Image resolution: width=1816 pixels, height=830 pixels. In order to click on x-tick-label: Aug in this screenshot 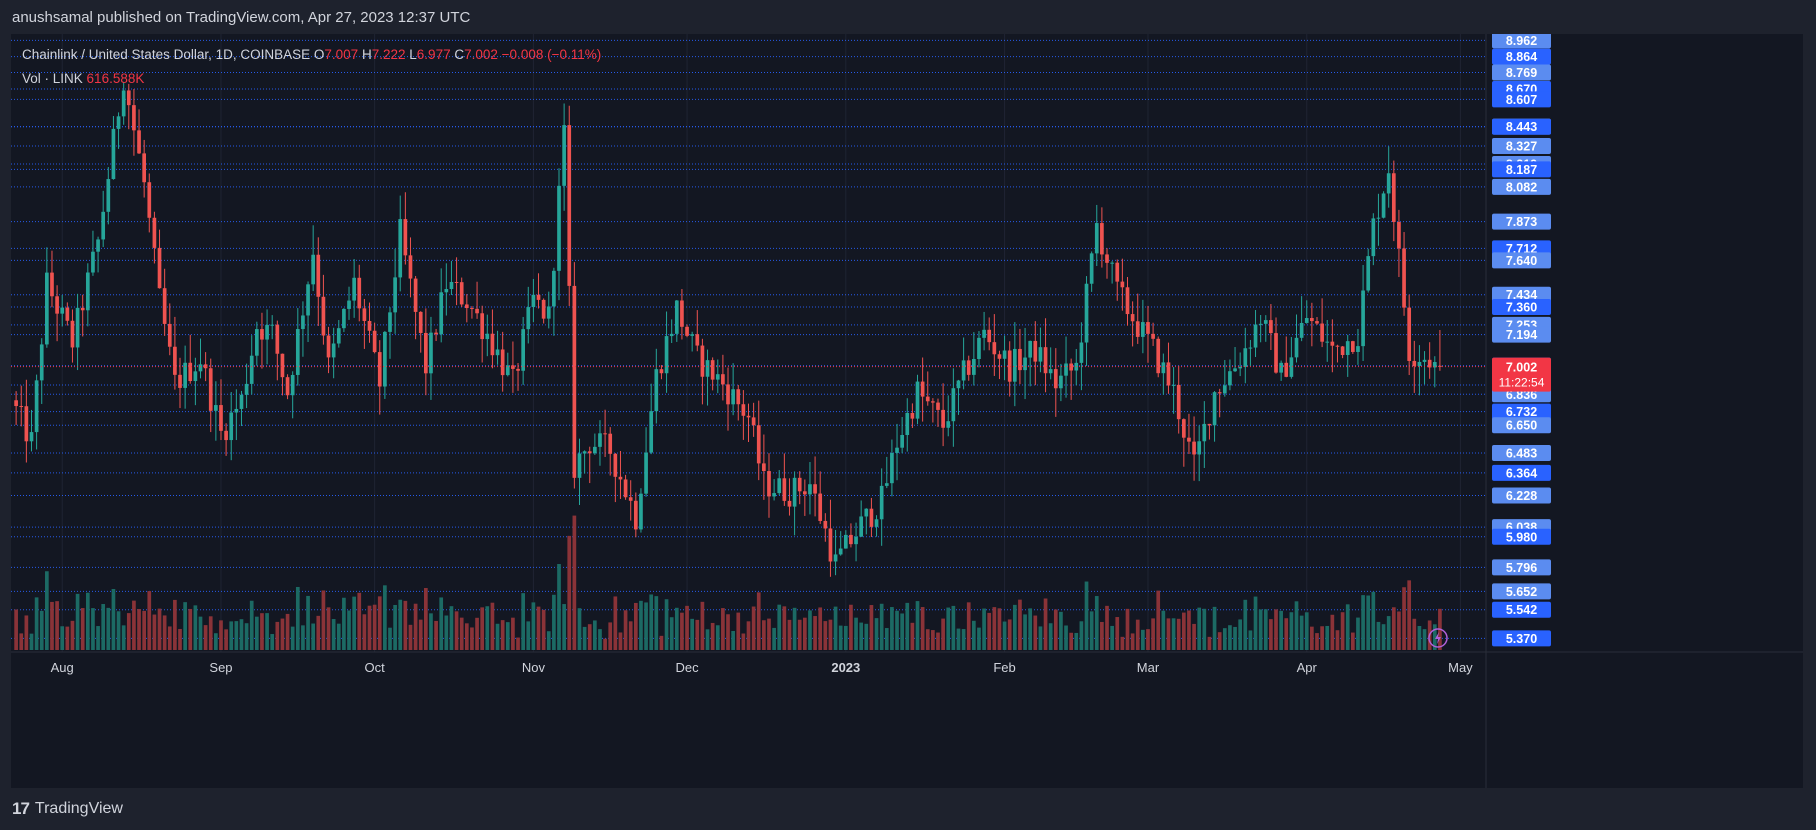, I will do `click(62, 667)`.